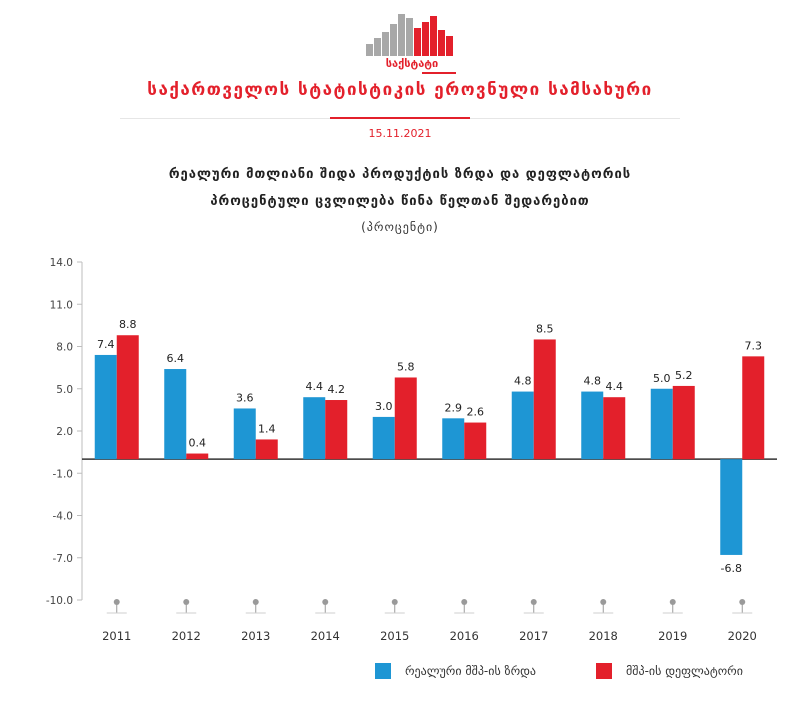  I want to click on data-label: 0.4, so click(198, 443).